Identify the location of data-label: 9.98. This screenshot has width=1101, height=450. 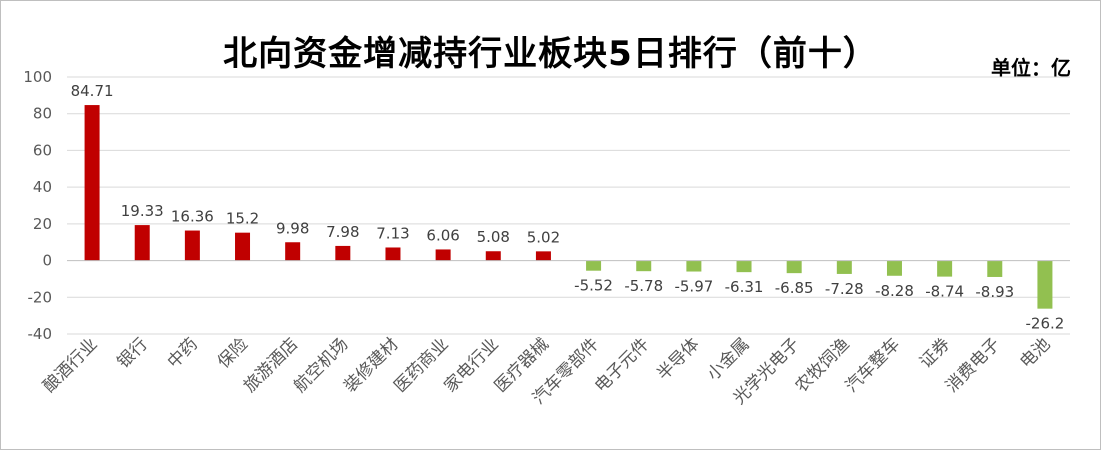
(292, 228).